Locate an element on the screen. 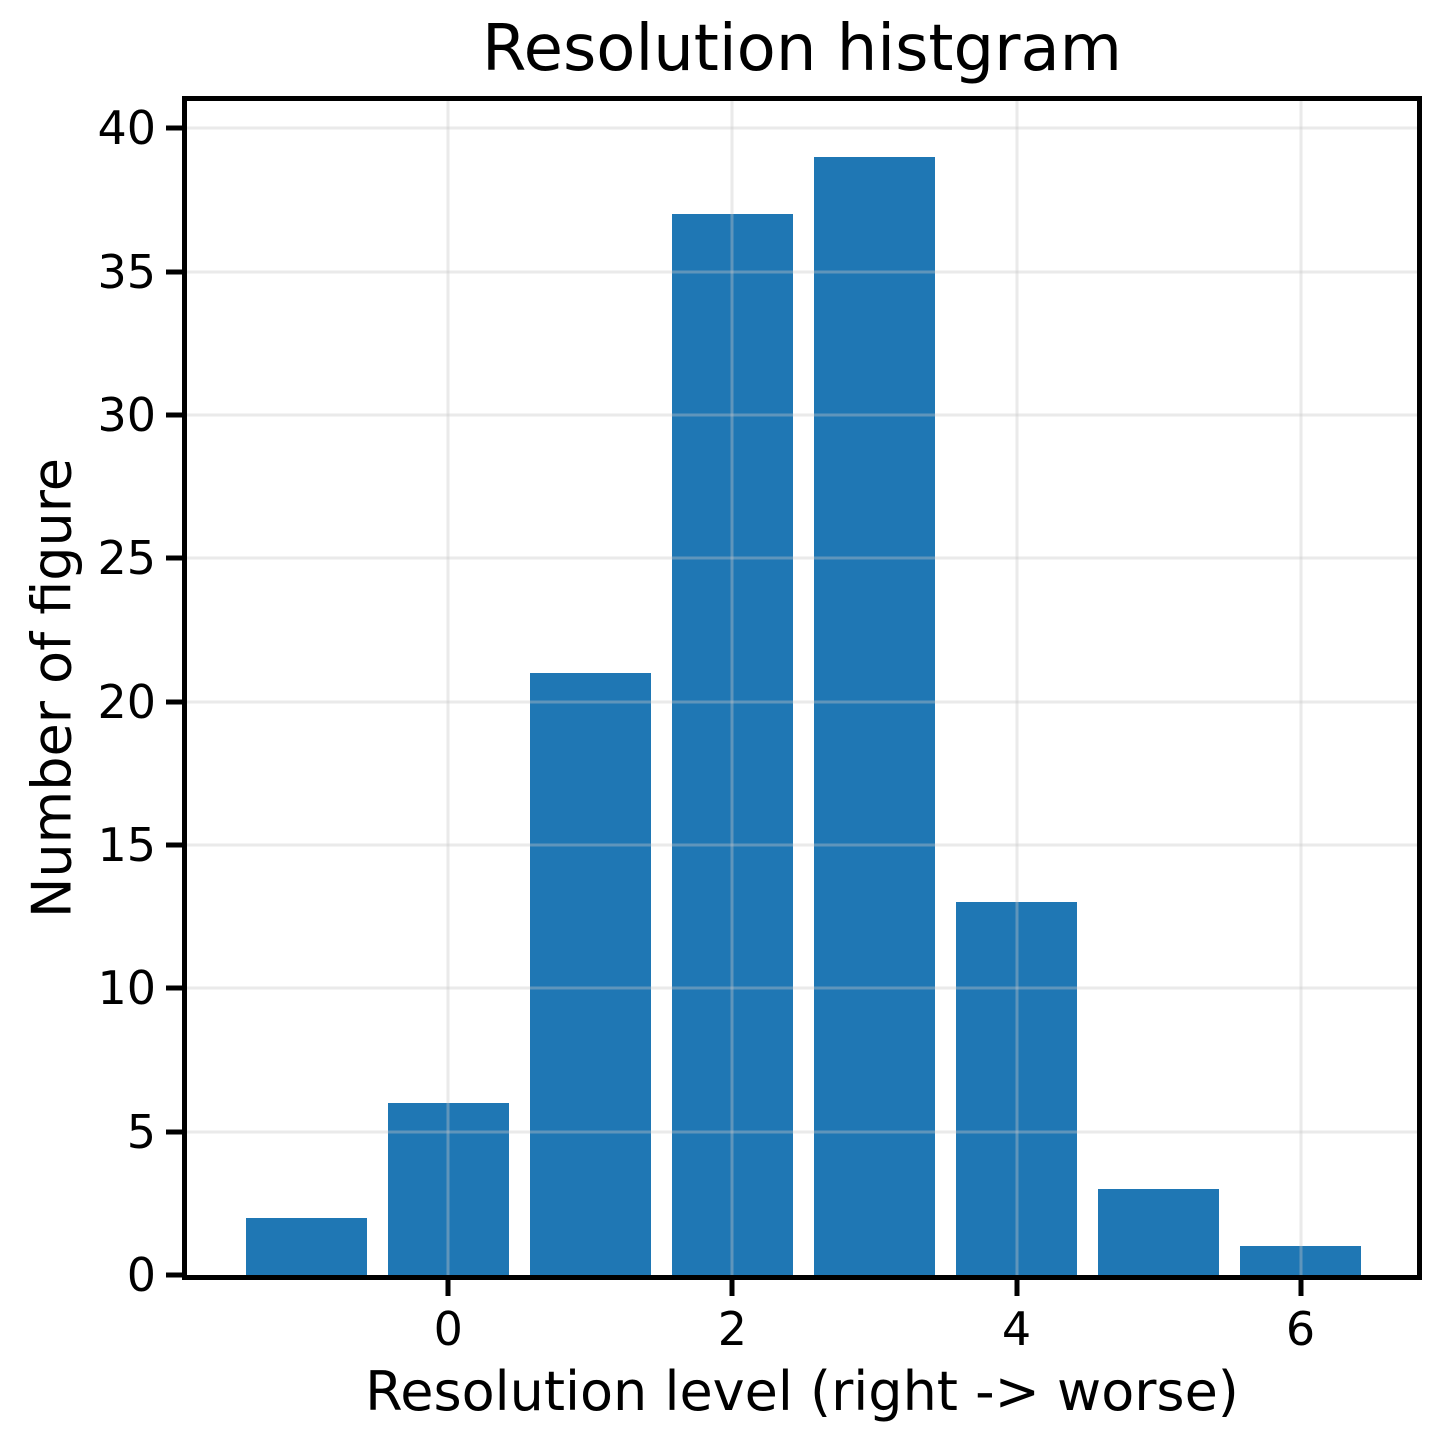 The width and height of the screenshot is (1450, 1451). x-tick-label-4: 4 is located at coordinates (1016, 1329).